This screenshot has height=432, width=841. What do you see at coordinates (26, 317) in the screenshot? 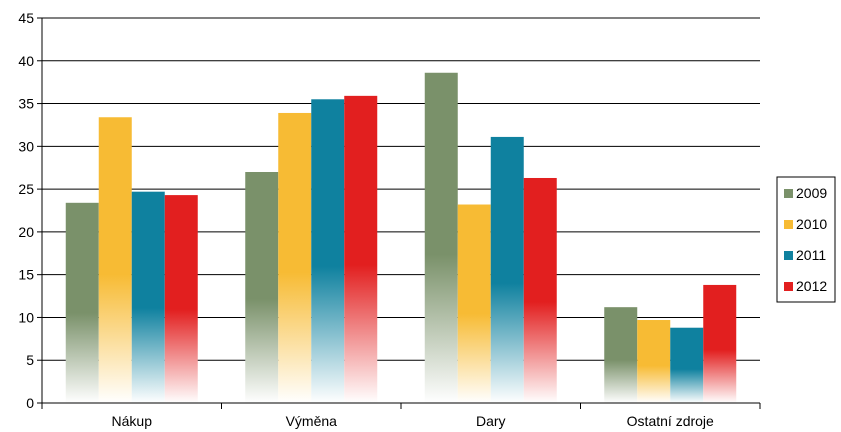
I see `y-tick-label: 10` at bounding box center [26, 317].